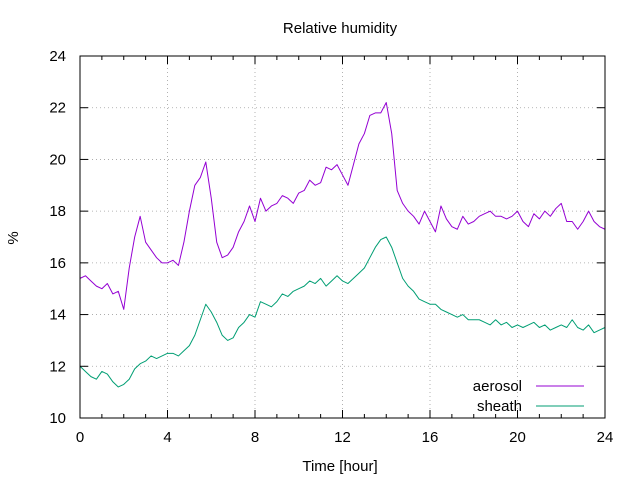  Describe the element at coordinates (340, 28) in the screenshot. I see `chart-title: Relative humidity` at that location.